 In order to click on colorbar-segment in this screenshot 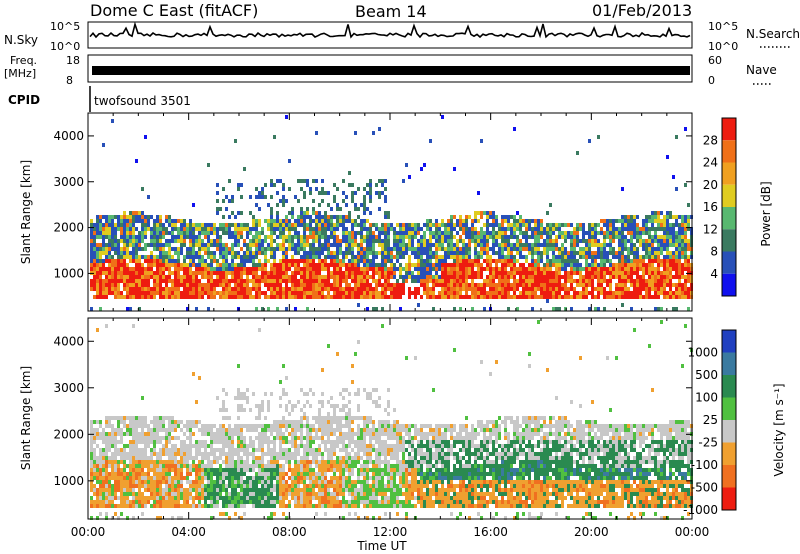, I will do `click(729, 262)`.